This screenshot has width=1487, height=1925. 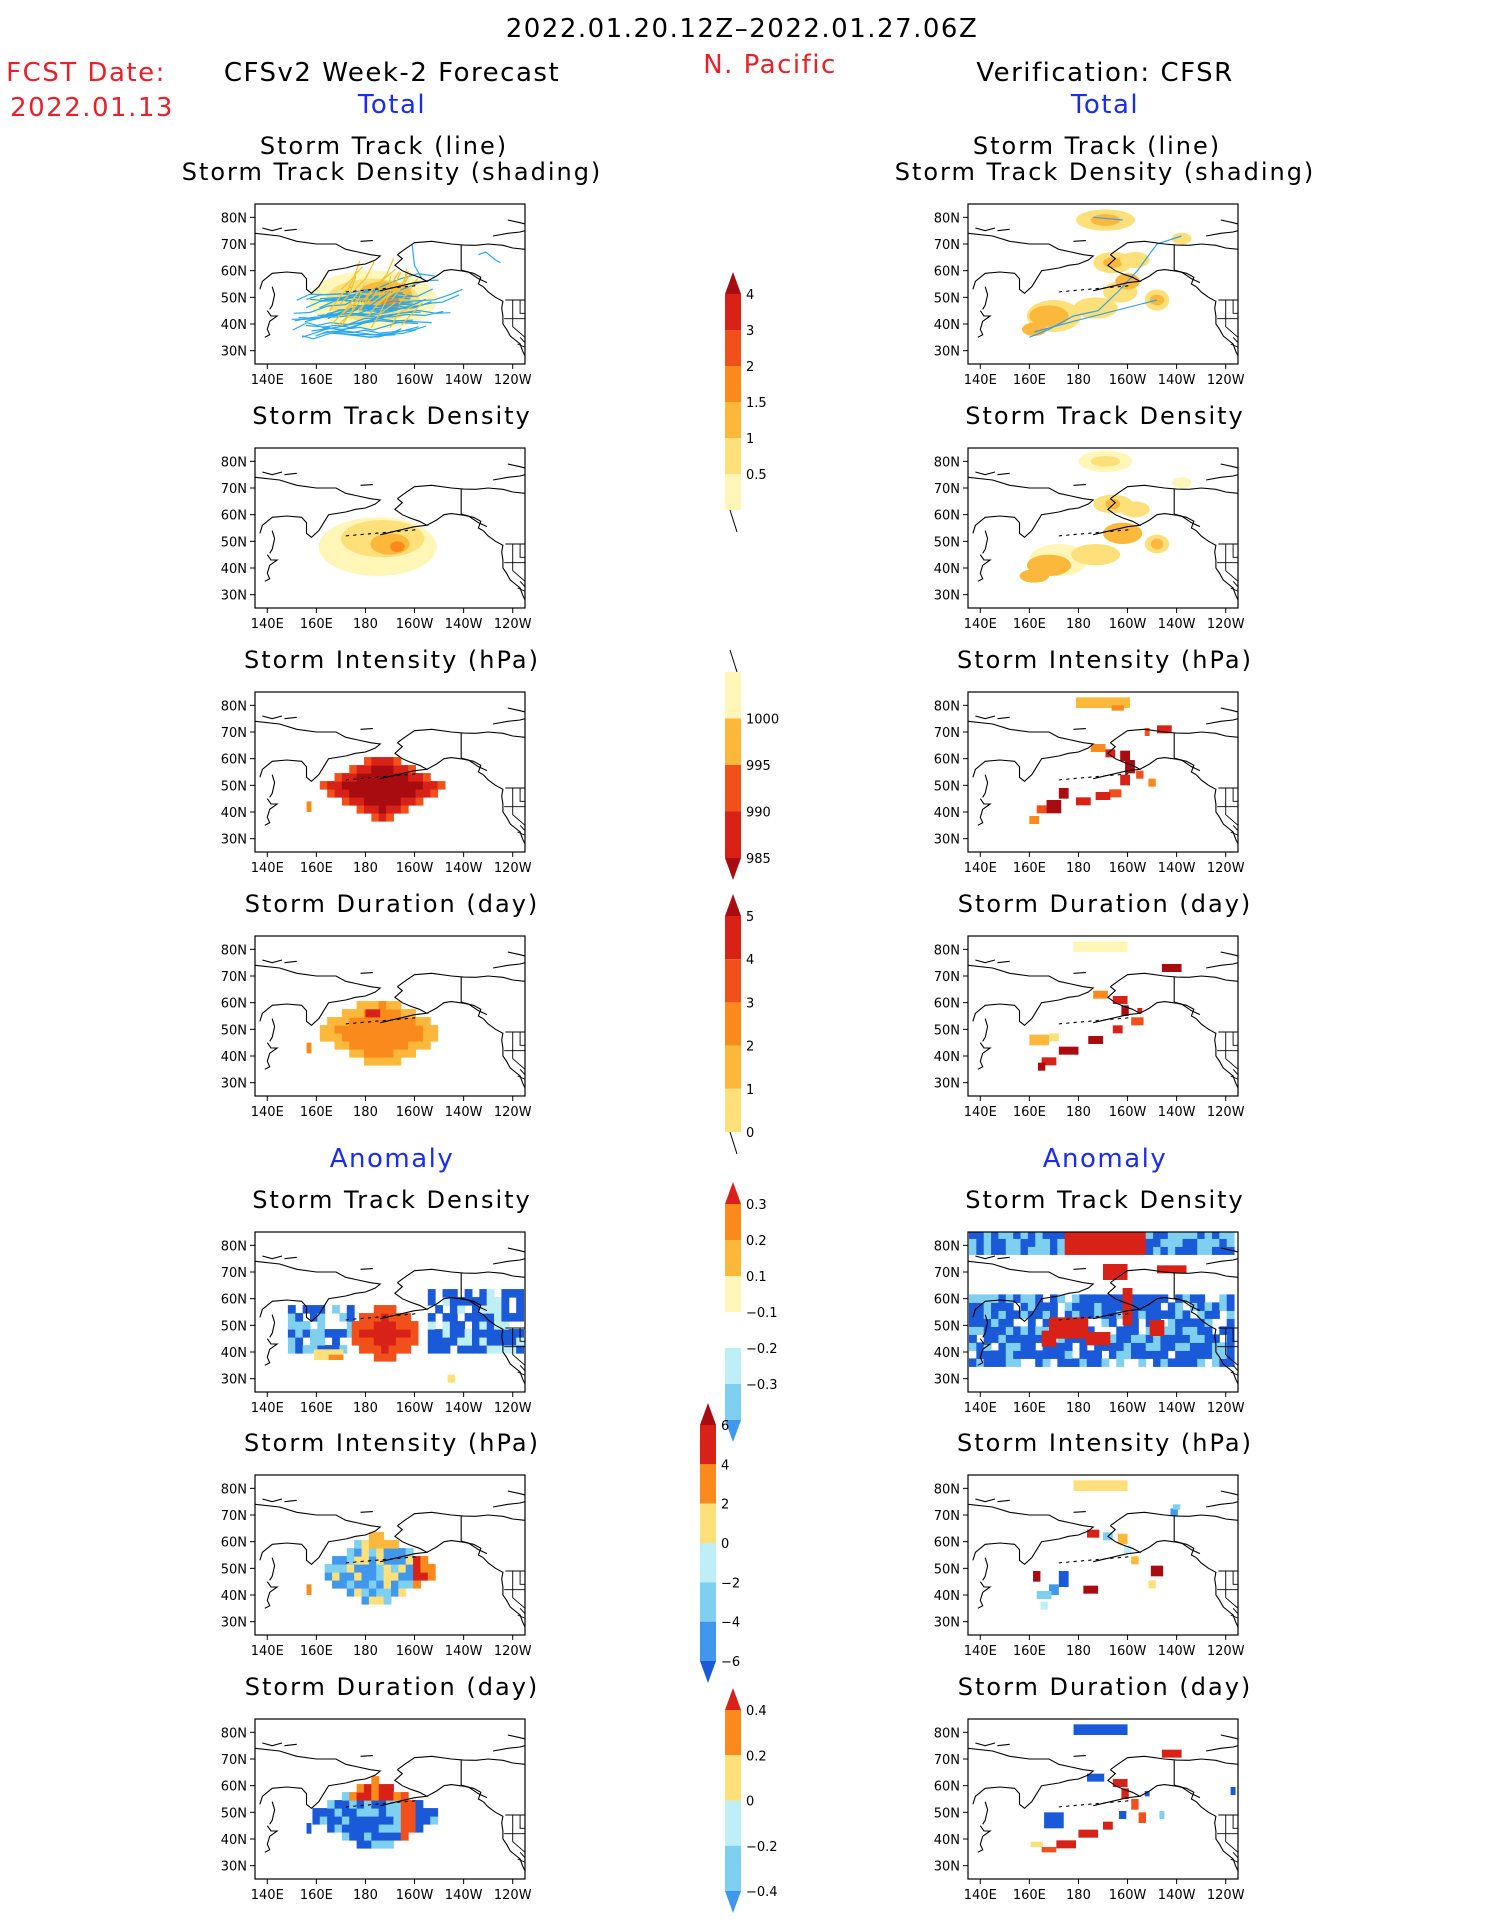 What do you see at coordinates (392, 105) in the screenshot?
I see `left-total-label: Total` at bounding box center [392, 105].